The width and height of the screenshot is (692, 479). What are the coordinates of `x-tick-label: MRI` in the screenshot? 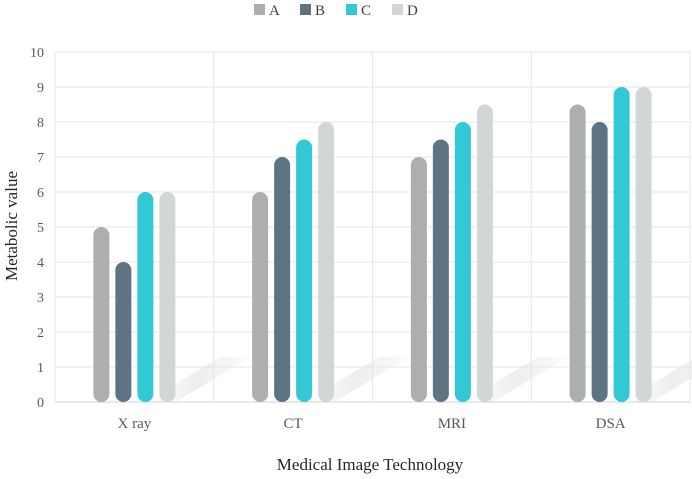 It's located at (452, 424).